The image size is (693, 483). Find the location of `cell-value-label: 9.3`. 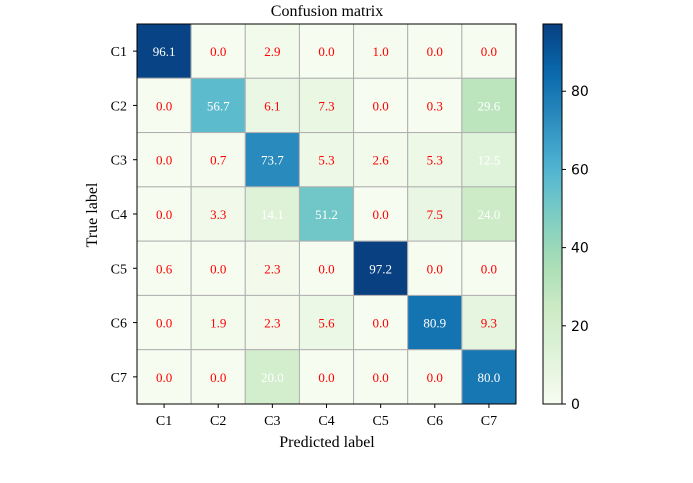

cell-value-label: 9.3 is located at coordinates (489, 323).